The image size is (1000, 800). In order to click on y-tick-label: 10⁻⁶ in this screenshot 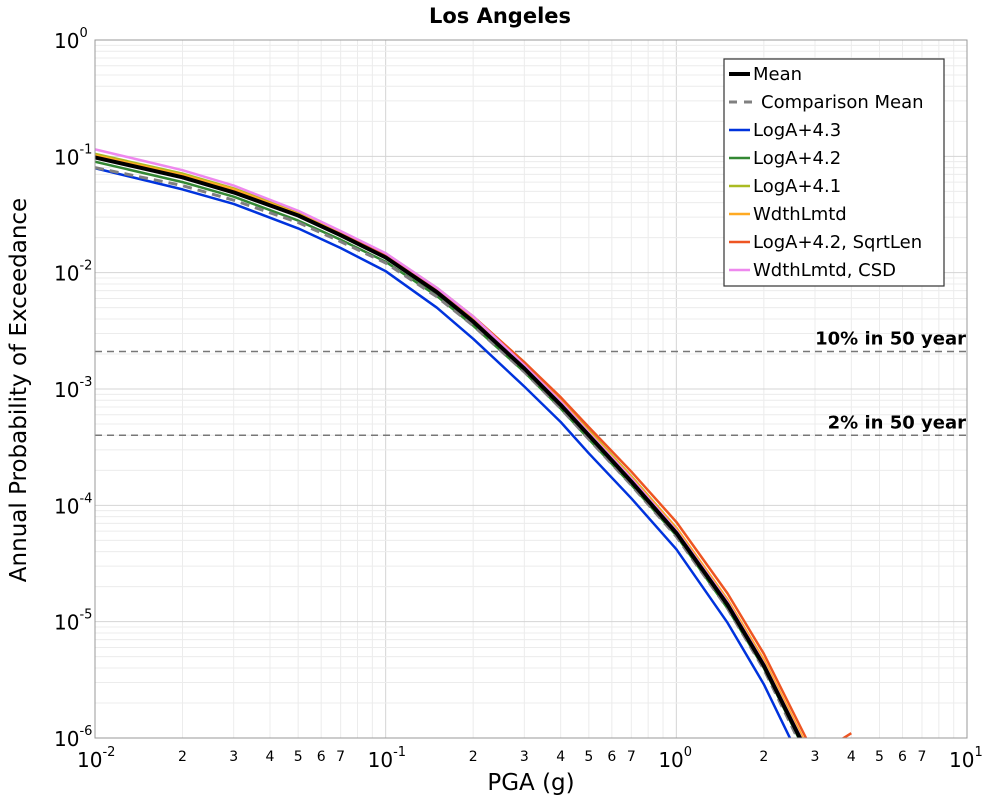, I will do `click(73, 737)`.